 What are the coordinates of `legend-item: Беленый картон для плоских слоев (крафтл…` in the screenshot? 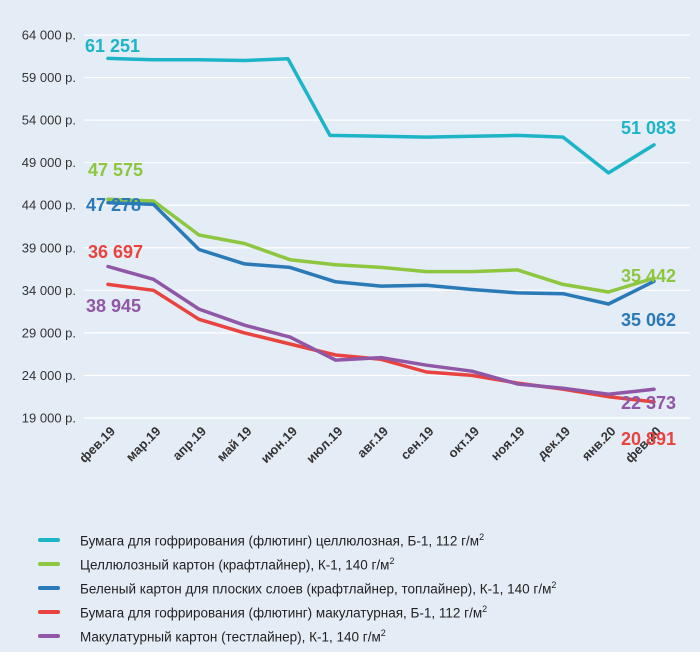 It's located at (363, 588).